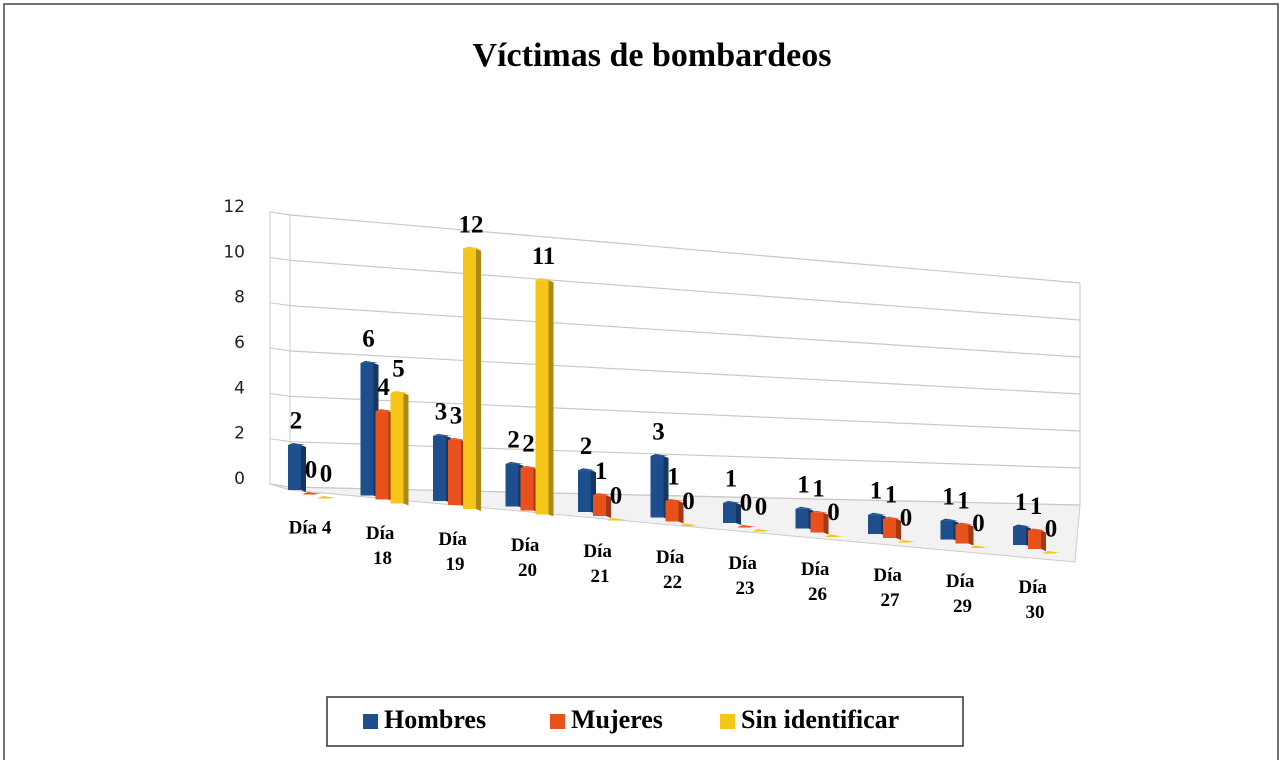  I want to click on data-label: 4, so click(383, 387).